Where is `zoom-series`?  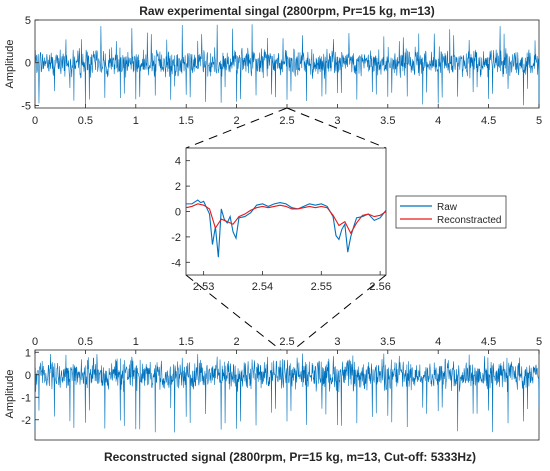
zoom-series is located at coordinates (286, 228).